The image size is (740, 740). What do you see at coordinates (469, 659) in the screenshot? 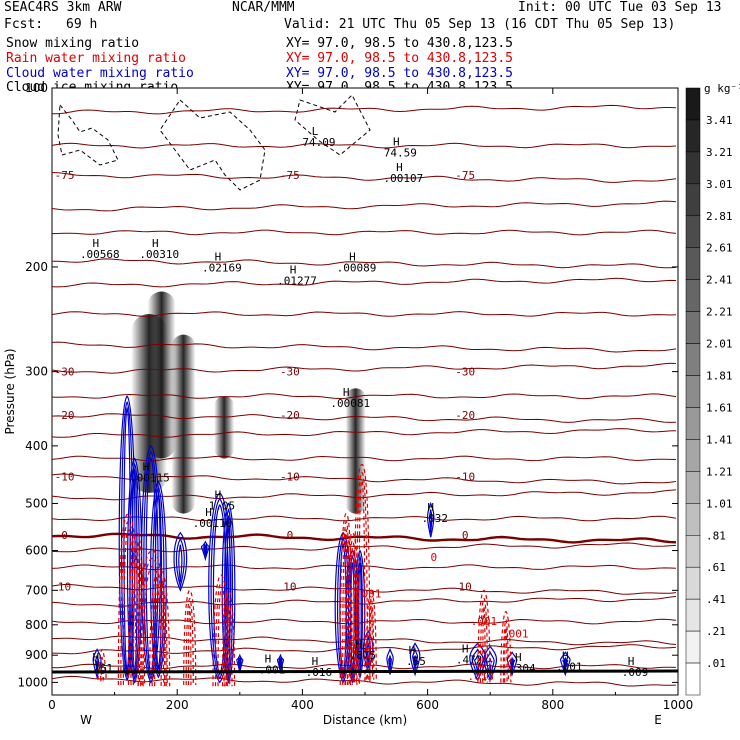
I see `extremum-value: .472` at bounding box center [469, 659].